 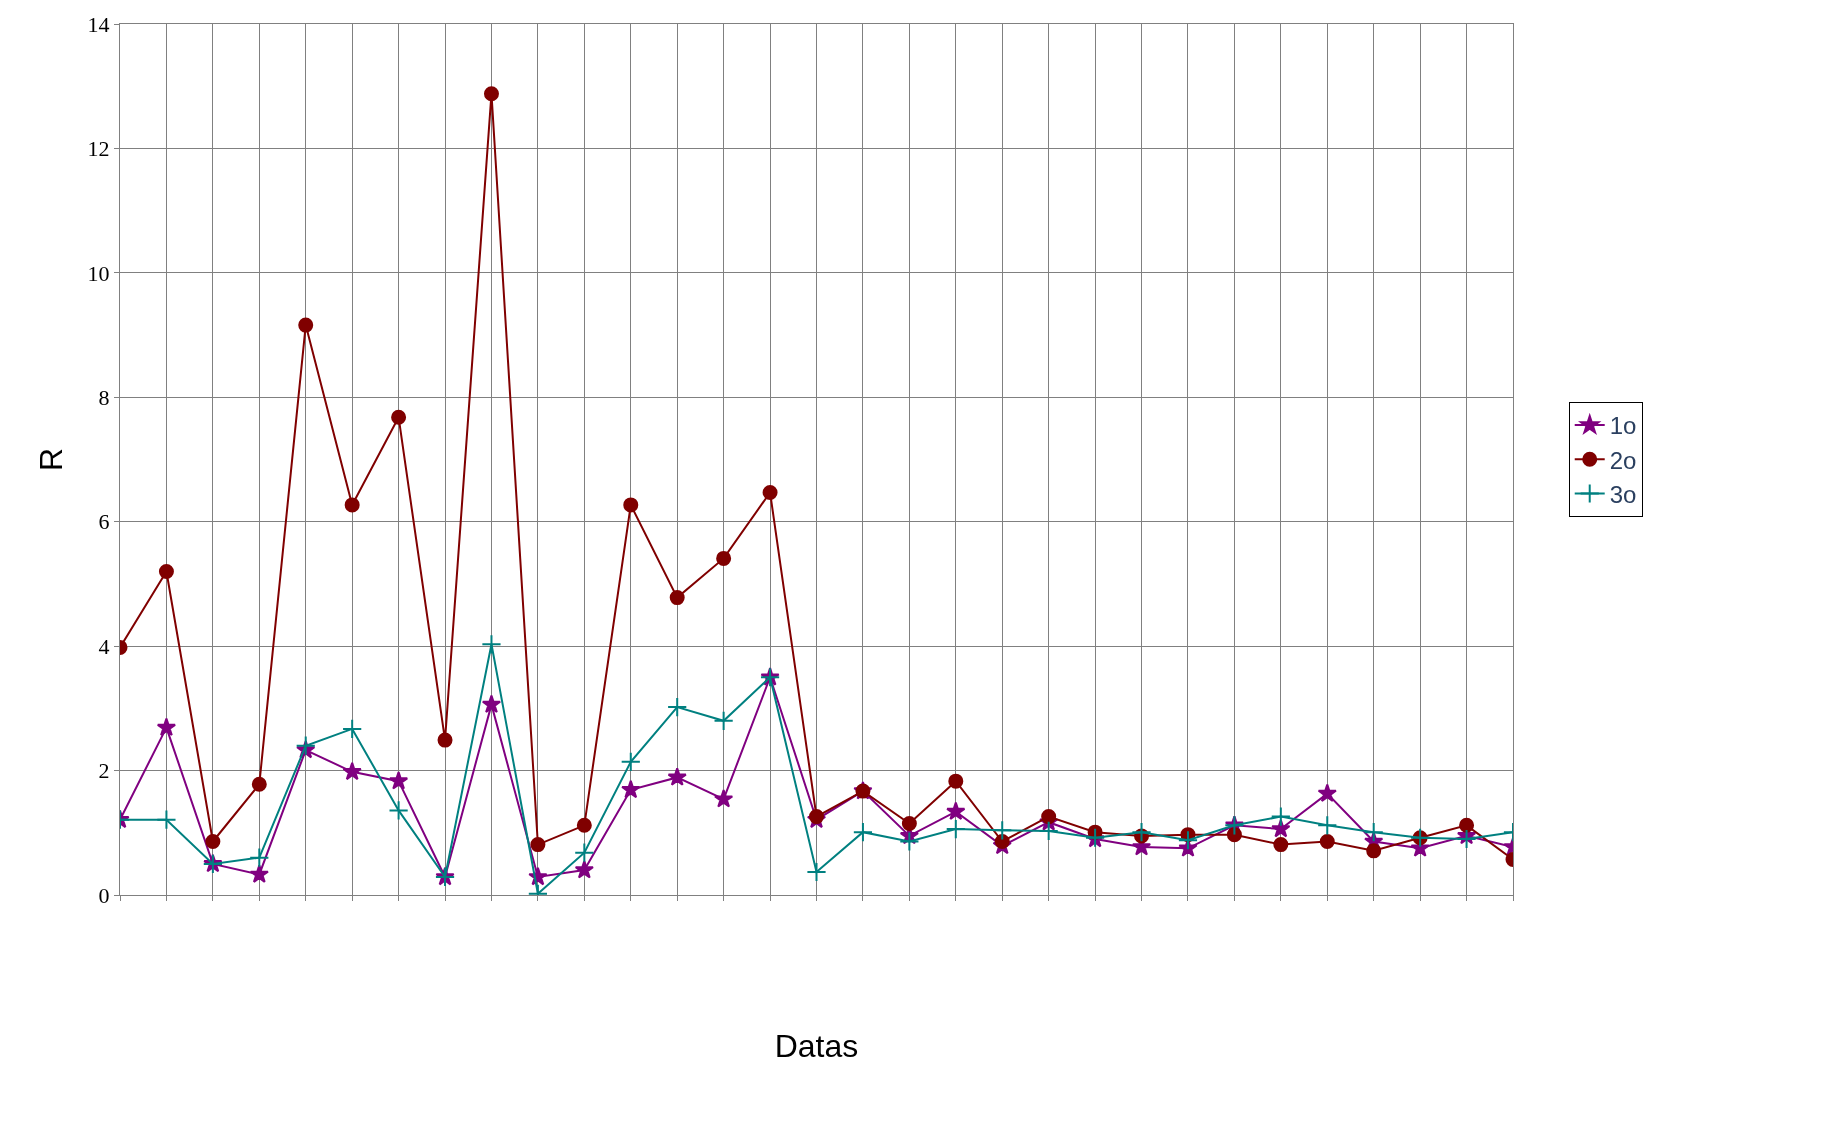 What do you see at coordinates (104, 397) in the screenshot?
I see `y-tick-label: 8` at bounding box center [104, 397].